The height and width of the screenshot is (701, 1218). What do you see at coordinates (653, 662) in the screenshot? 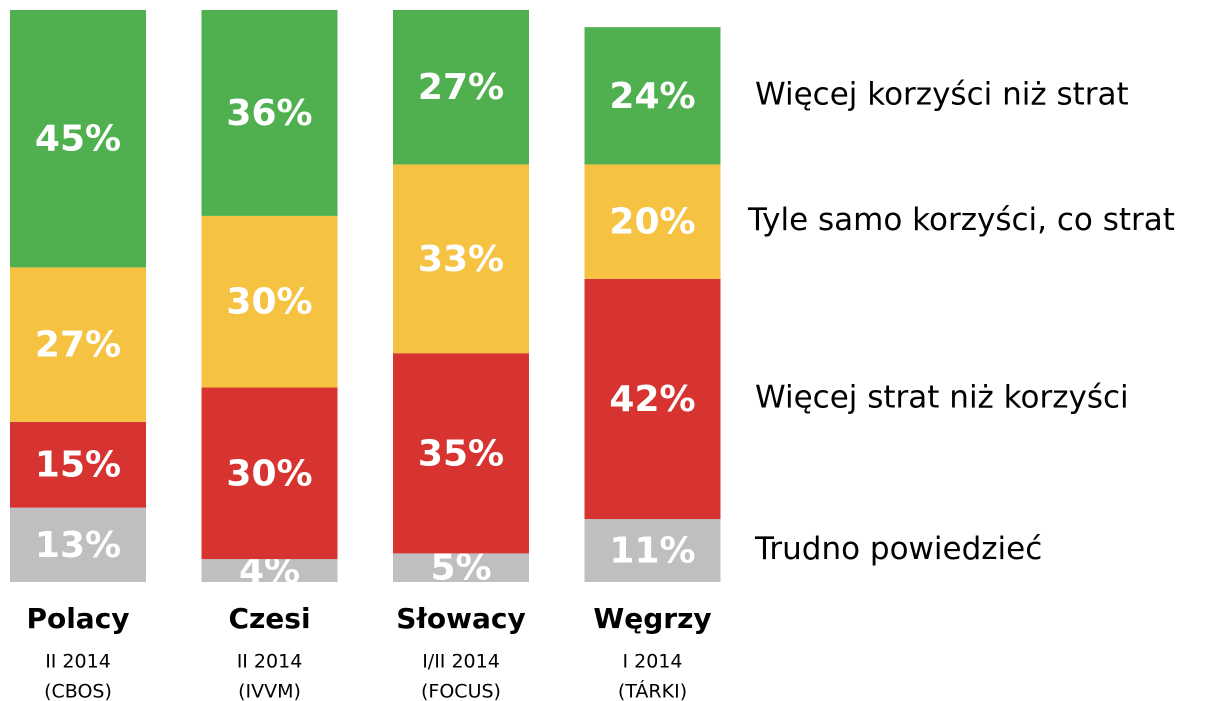
I see `category-detail: I 2014` at bounding box center [653, 662].